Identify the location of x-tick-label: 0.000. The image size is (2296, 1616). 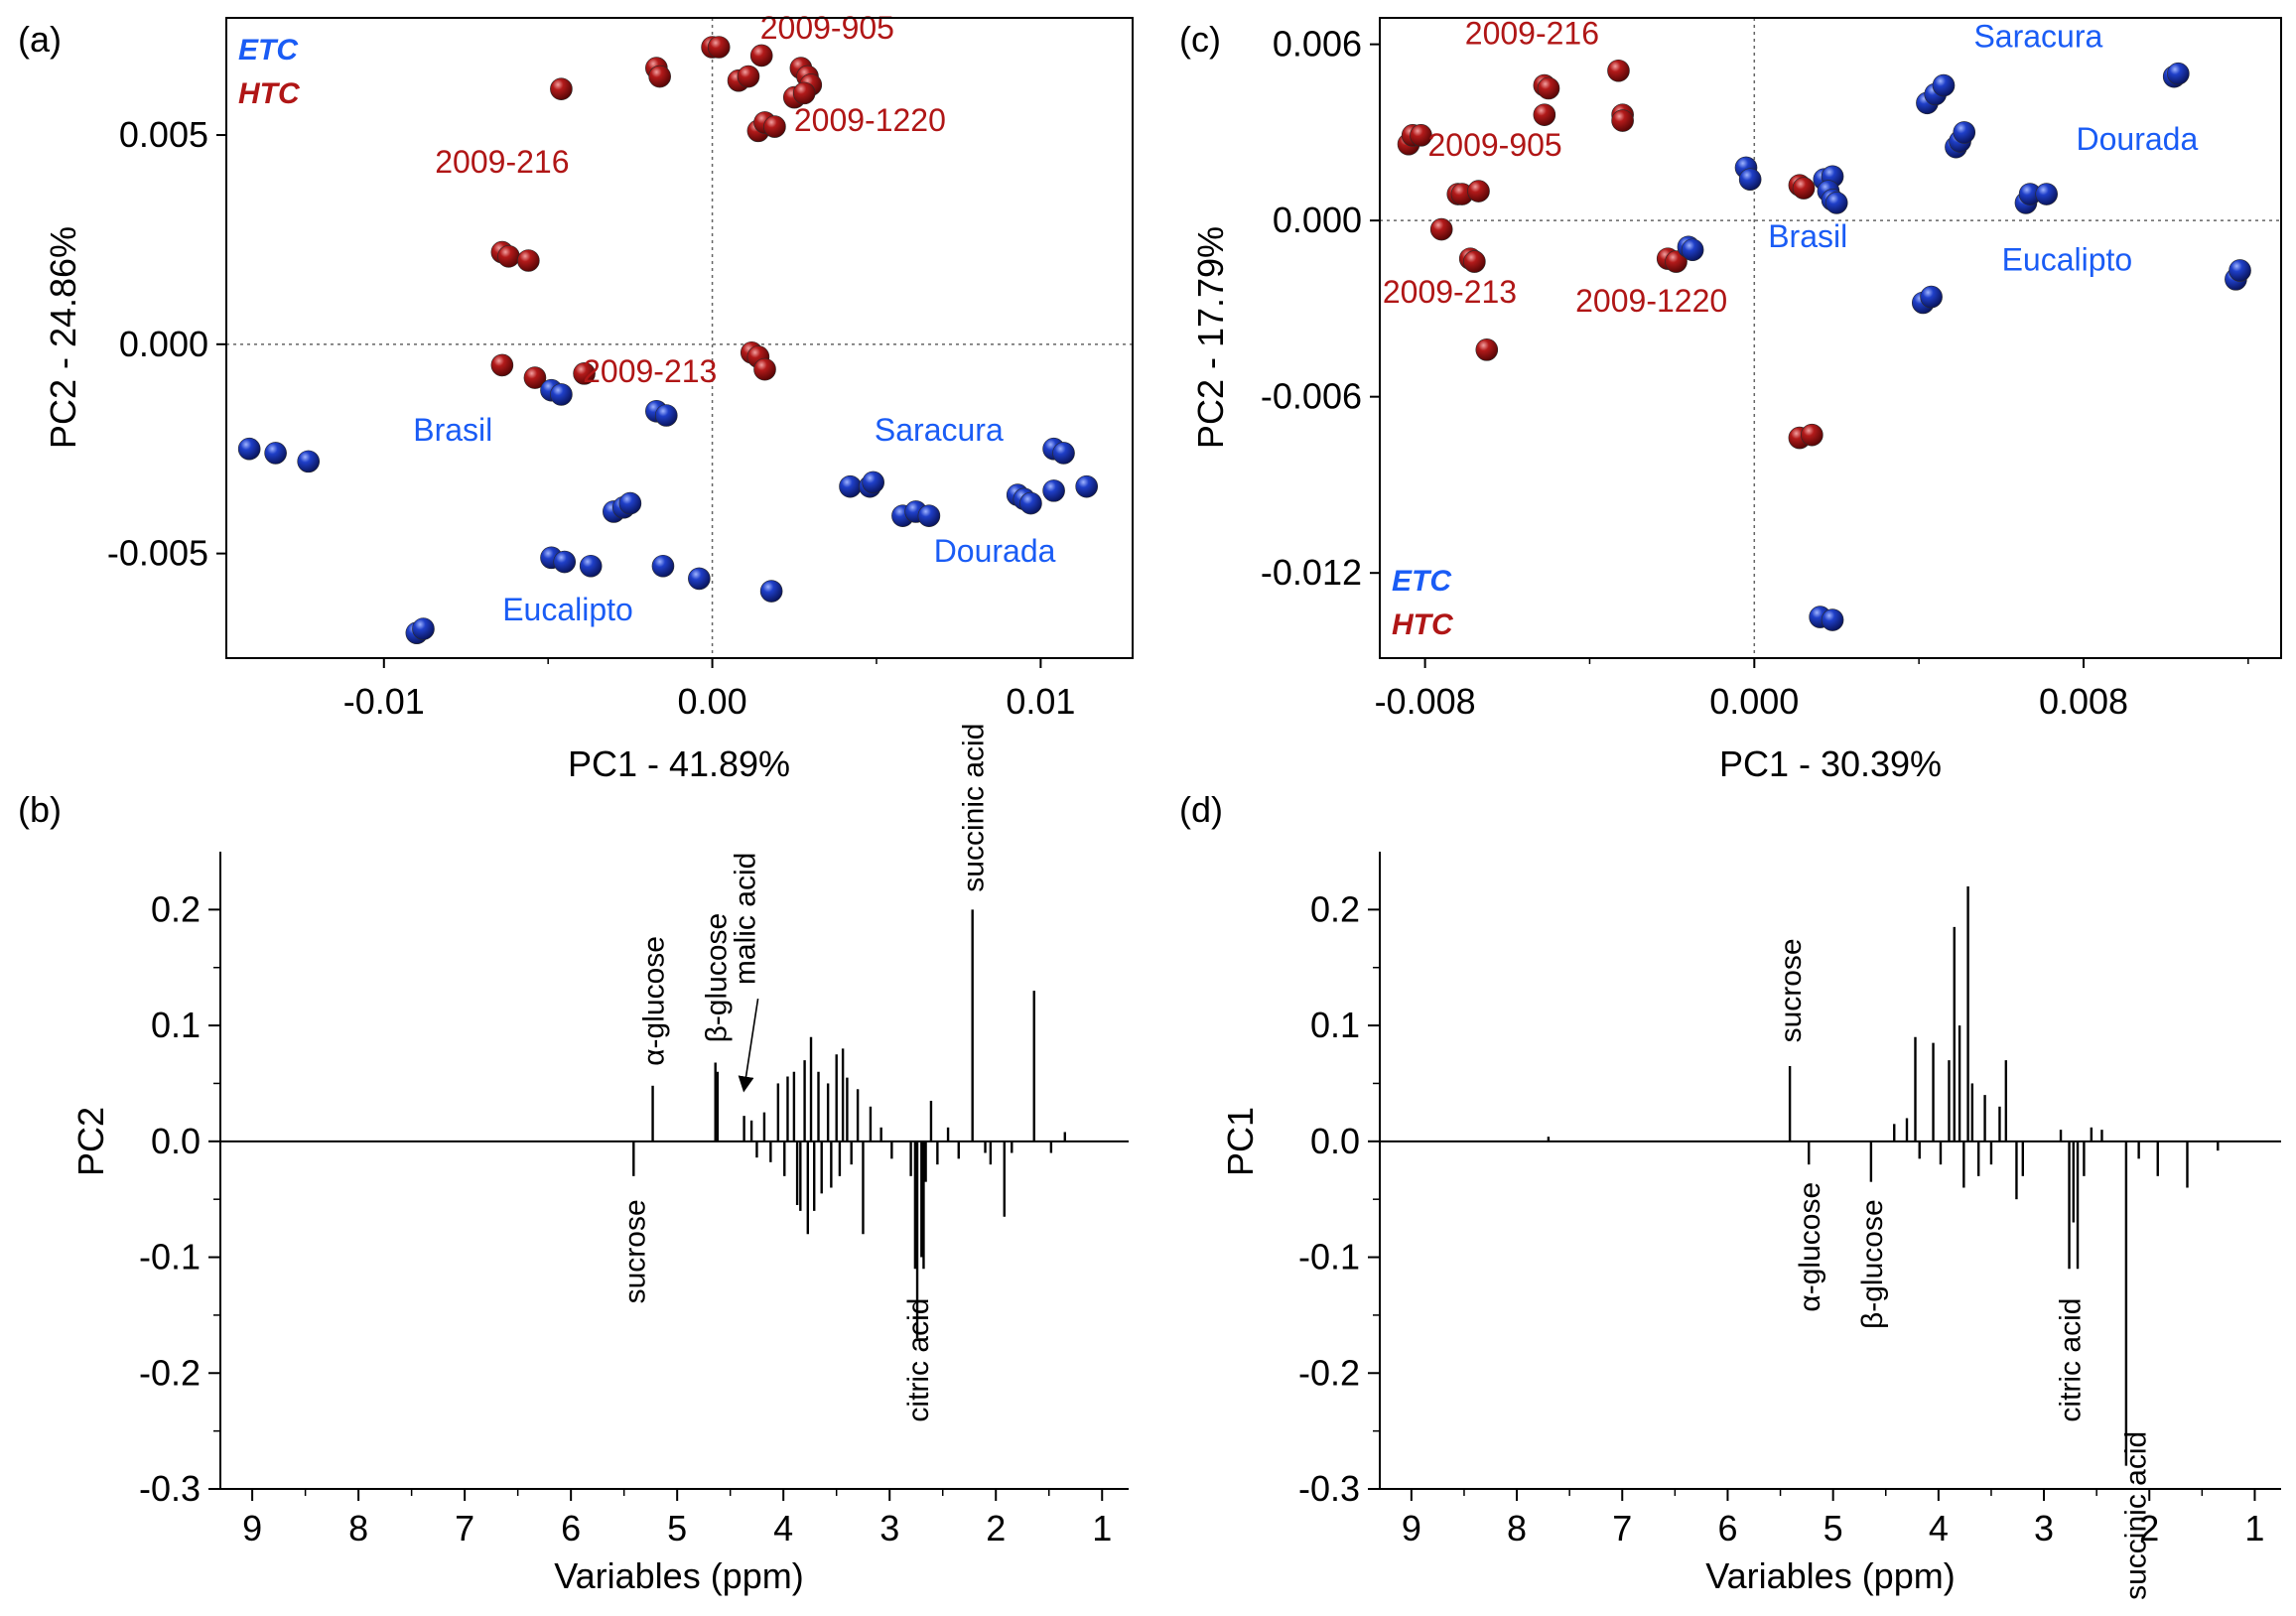
(1754, 701).